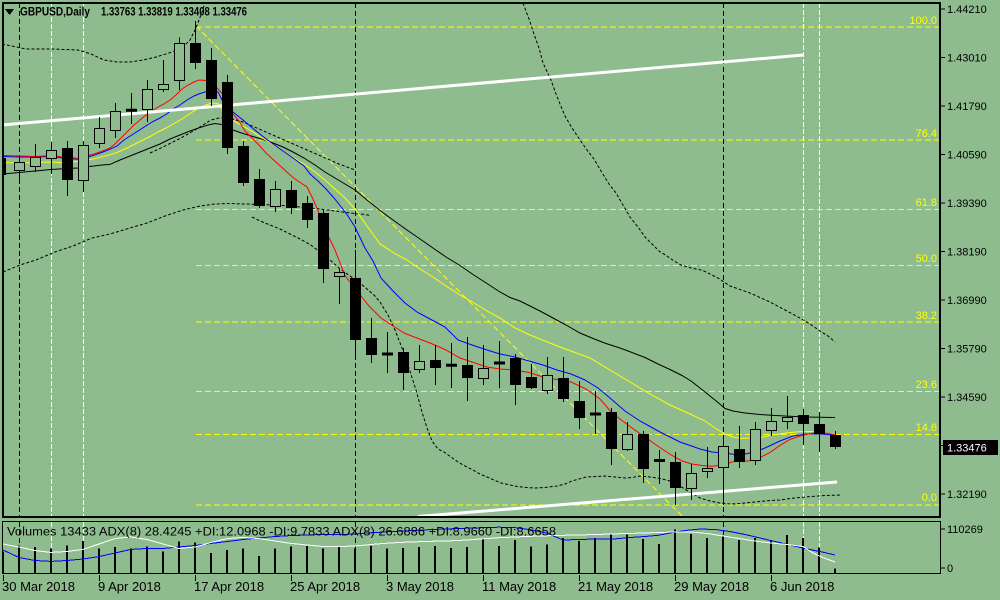 This screenshot has width=1000, height=600. Describe the element at coordinates (926, 428) in the screenshot. I see `svg-text: 14.6` at that location.